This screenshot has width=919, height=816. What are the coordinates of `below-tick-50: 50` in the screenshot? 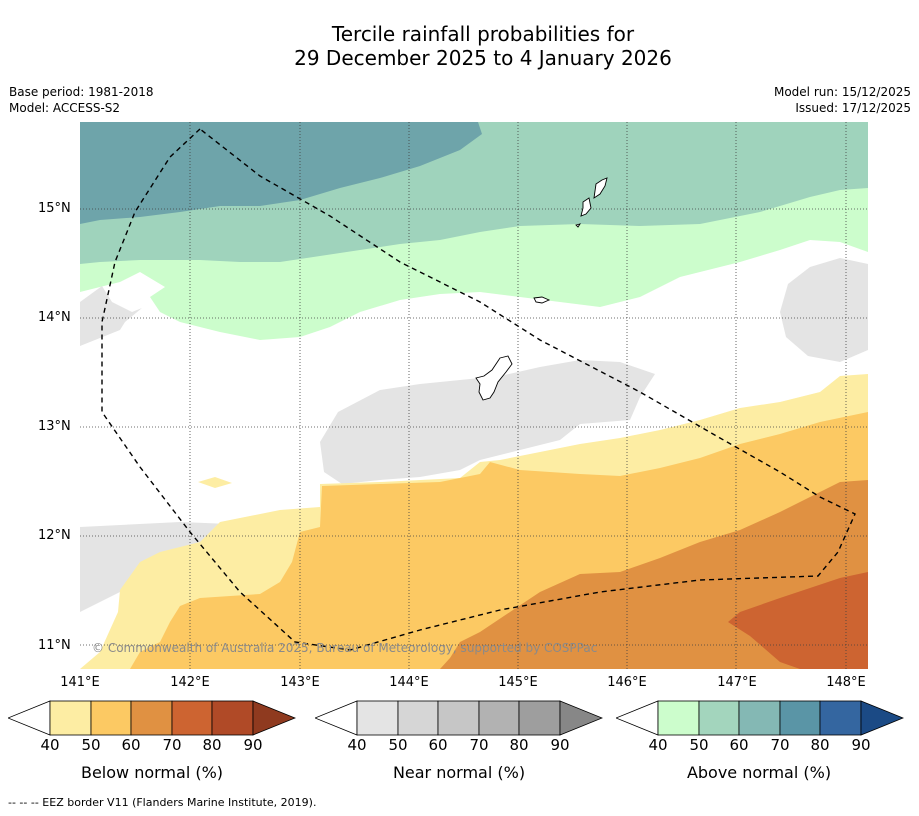 It's located at (91, 745).